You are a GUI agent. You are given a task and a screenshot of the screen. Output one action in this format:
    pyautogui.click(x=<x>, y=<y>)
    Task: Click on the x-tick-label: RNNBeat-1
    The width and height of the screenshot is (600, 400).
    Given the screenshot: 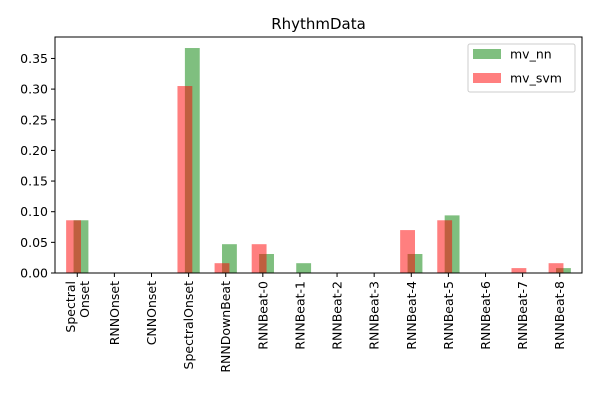 What is the action you would take?
    pyautogui.click(x=299, y=315)
    